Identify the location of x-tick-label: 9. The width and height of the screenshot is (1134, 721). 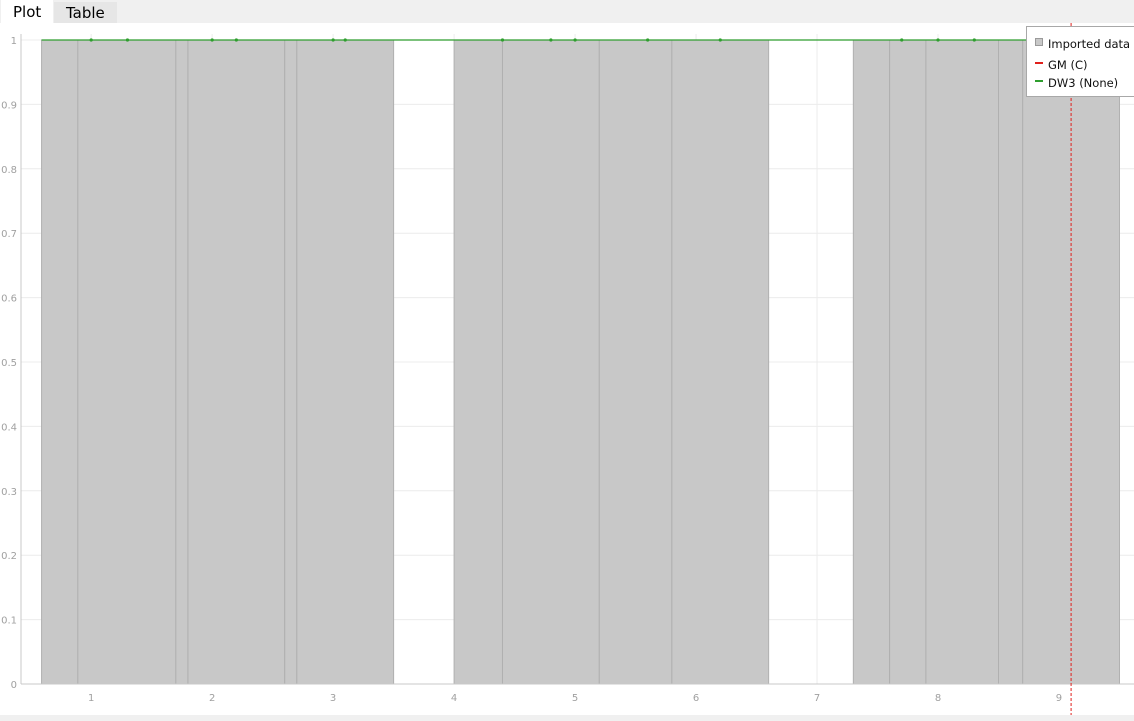
(1059, 698).